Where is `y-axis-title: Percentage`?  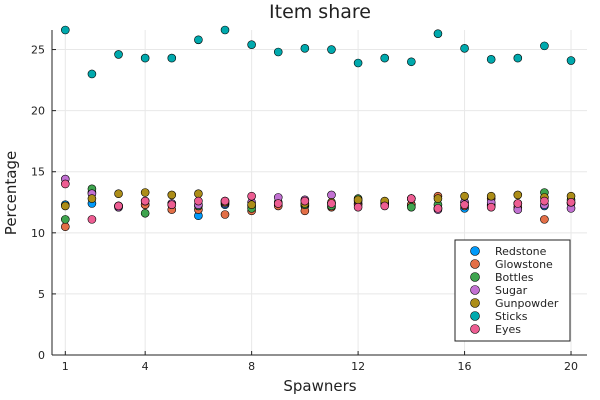
y-axis-title: Percentage is located at coordinates (11, 193).